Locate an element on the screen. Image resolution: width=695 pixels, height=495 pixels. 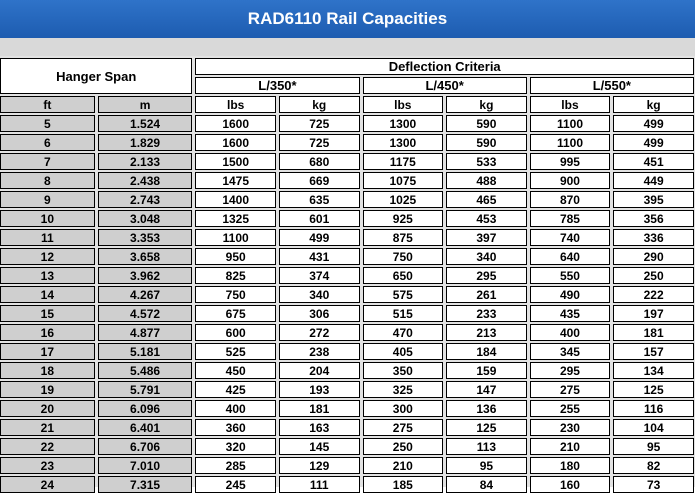
cell-l550-kg: 336 is located at coordinates (653, 237).